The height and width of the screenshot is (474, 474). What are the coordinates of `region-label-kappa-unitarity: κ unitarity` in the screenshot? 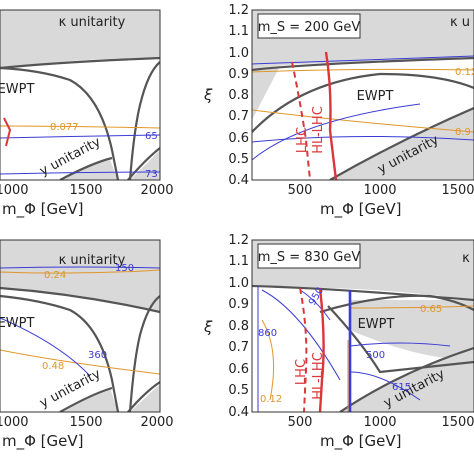 It's located at (92, 22).